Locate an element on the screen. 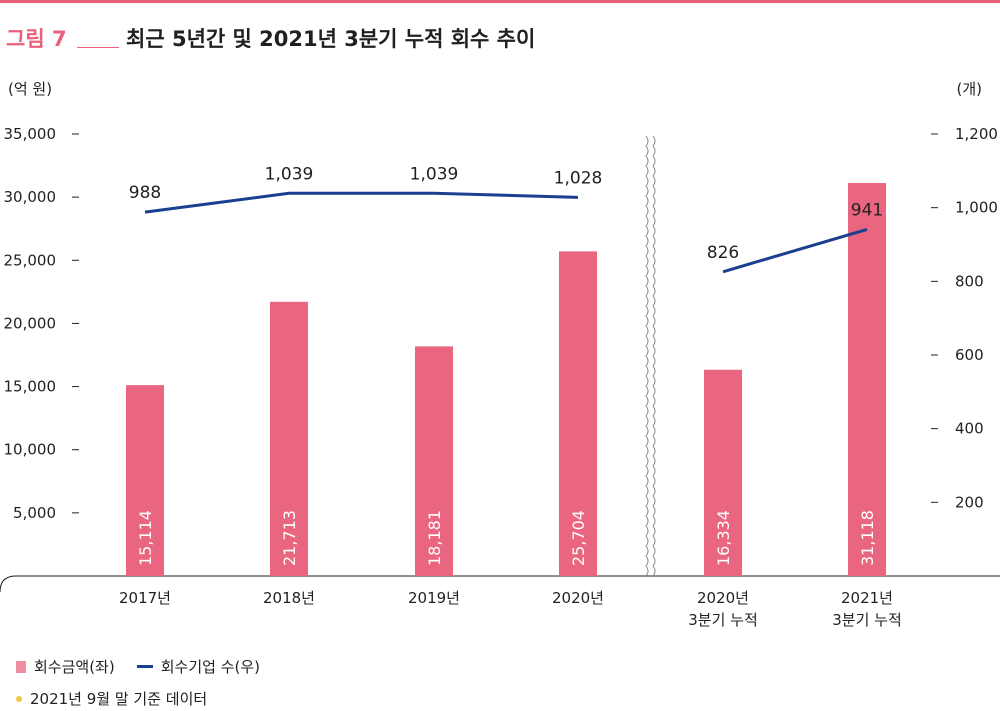  x-axis-category-label: 2017년 is located at coordinates (145, 598).